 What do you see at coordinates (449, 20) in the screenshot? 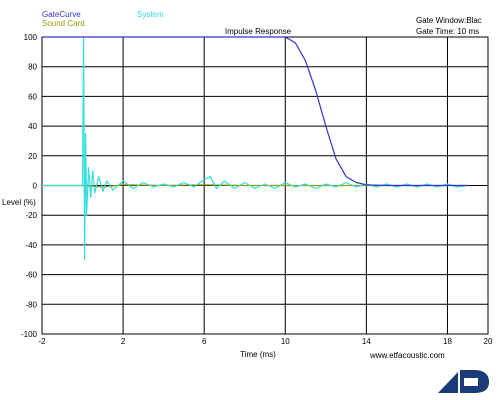
I see `gate-window-readout: Gate Window:Blac` at bounding box center [449, 20].